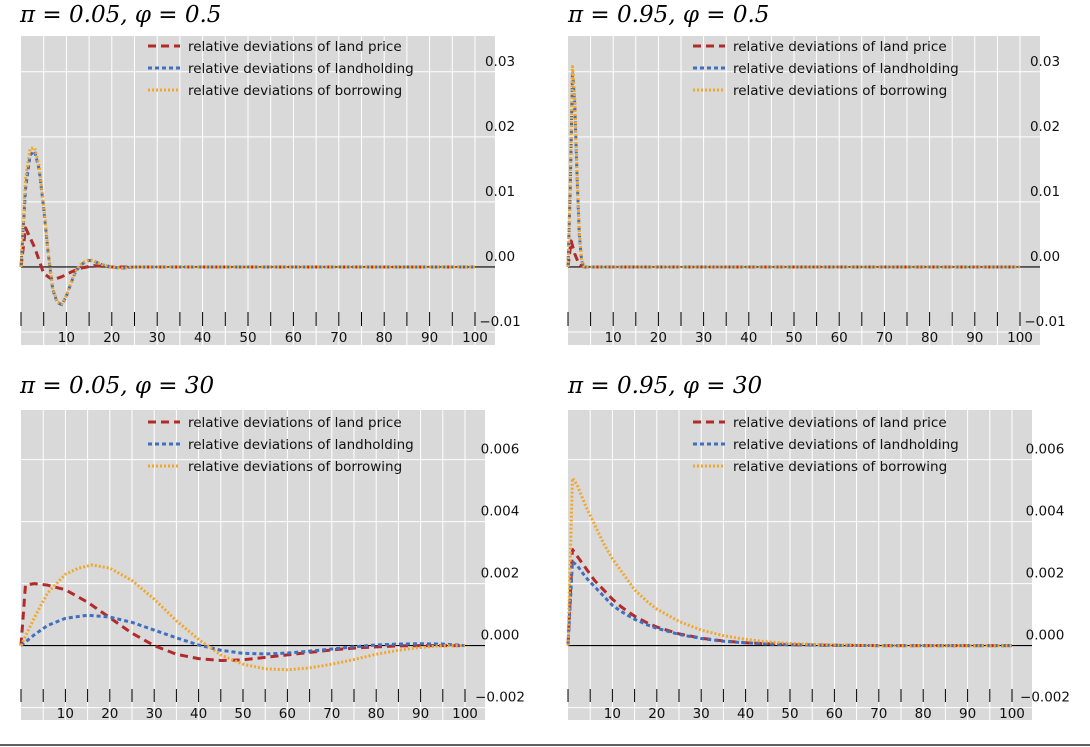 The height and width of the screenshot is (747, 1090). Describe the element at coordinates (116, 386) in the screenshot. I see `panel-title: π = 0.05, φ = 30` at that location.